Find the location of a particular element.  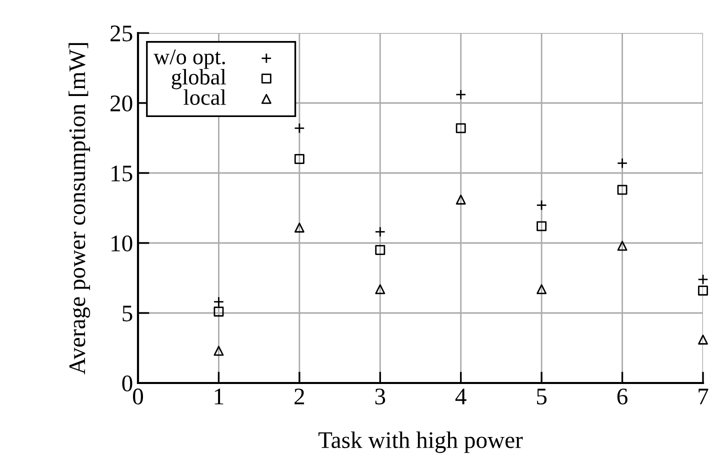

x-tick-label: 7 is located at coordinates (703, 396).